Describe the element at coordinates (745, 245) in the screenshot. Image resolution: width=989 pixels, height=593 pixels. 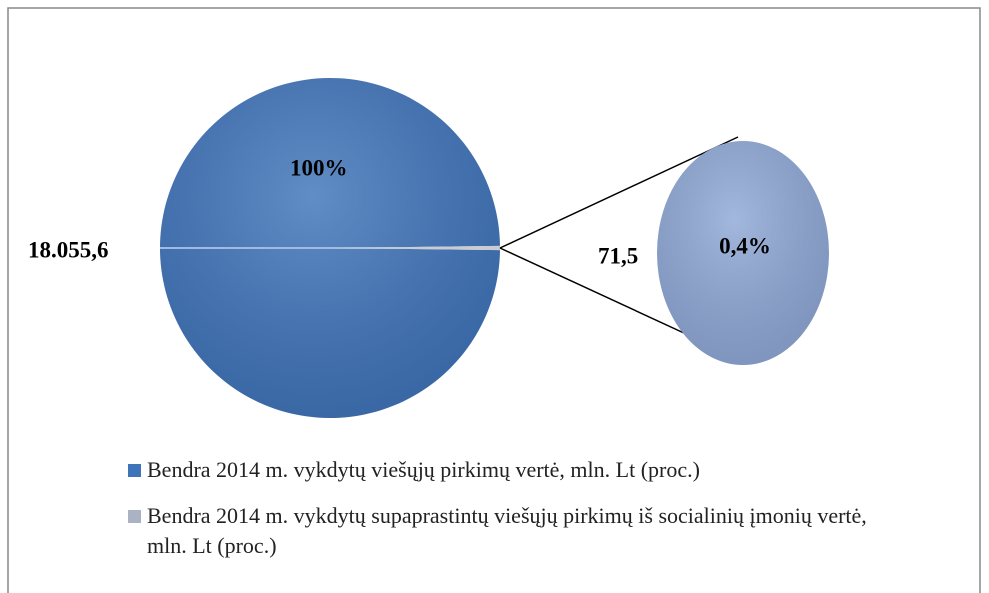
I see `percent-label: 0,4%` at that location.